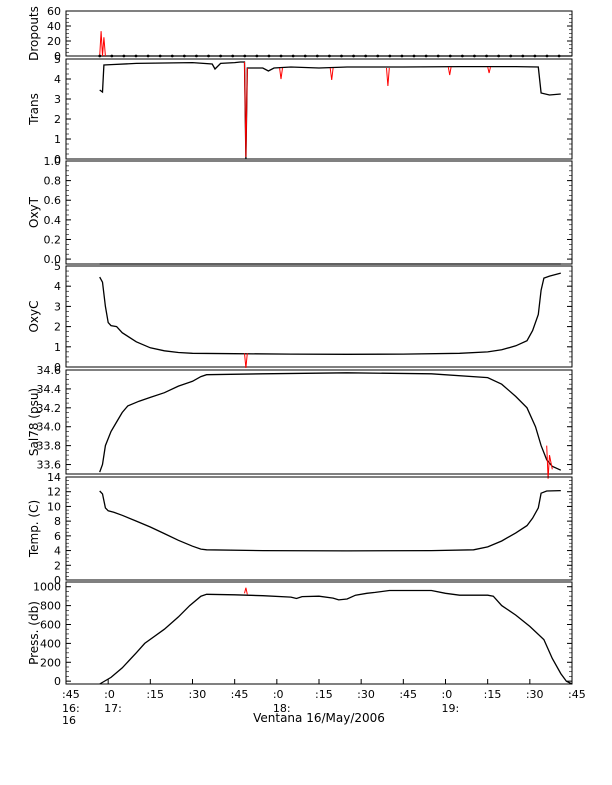  What do you see at coordinates (53, 239) in the screenshot?
I see `y-tick-label: 0.2` at bounding box center [53, 239].